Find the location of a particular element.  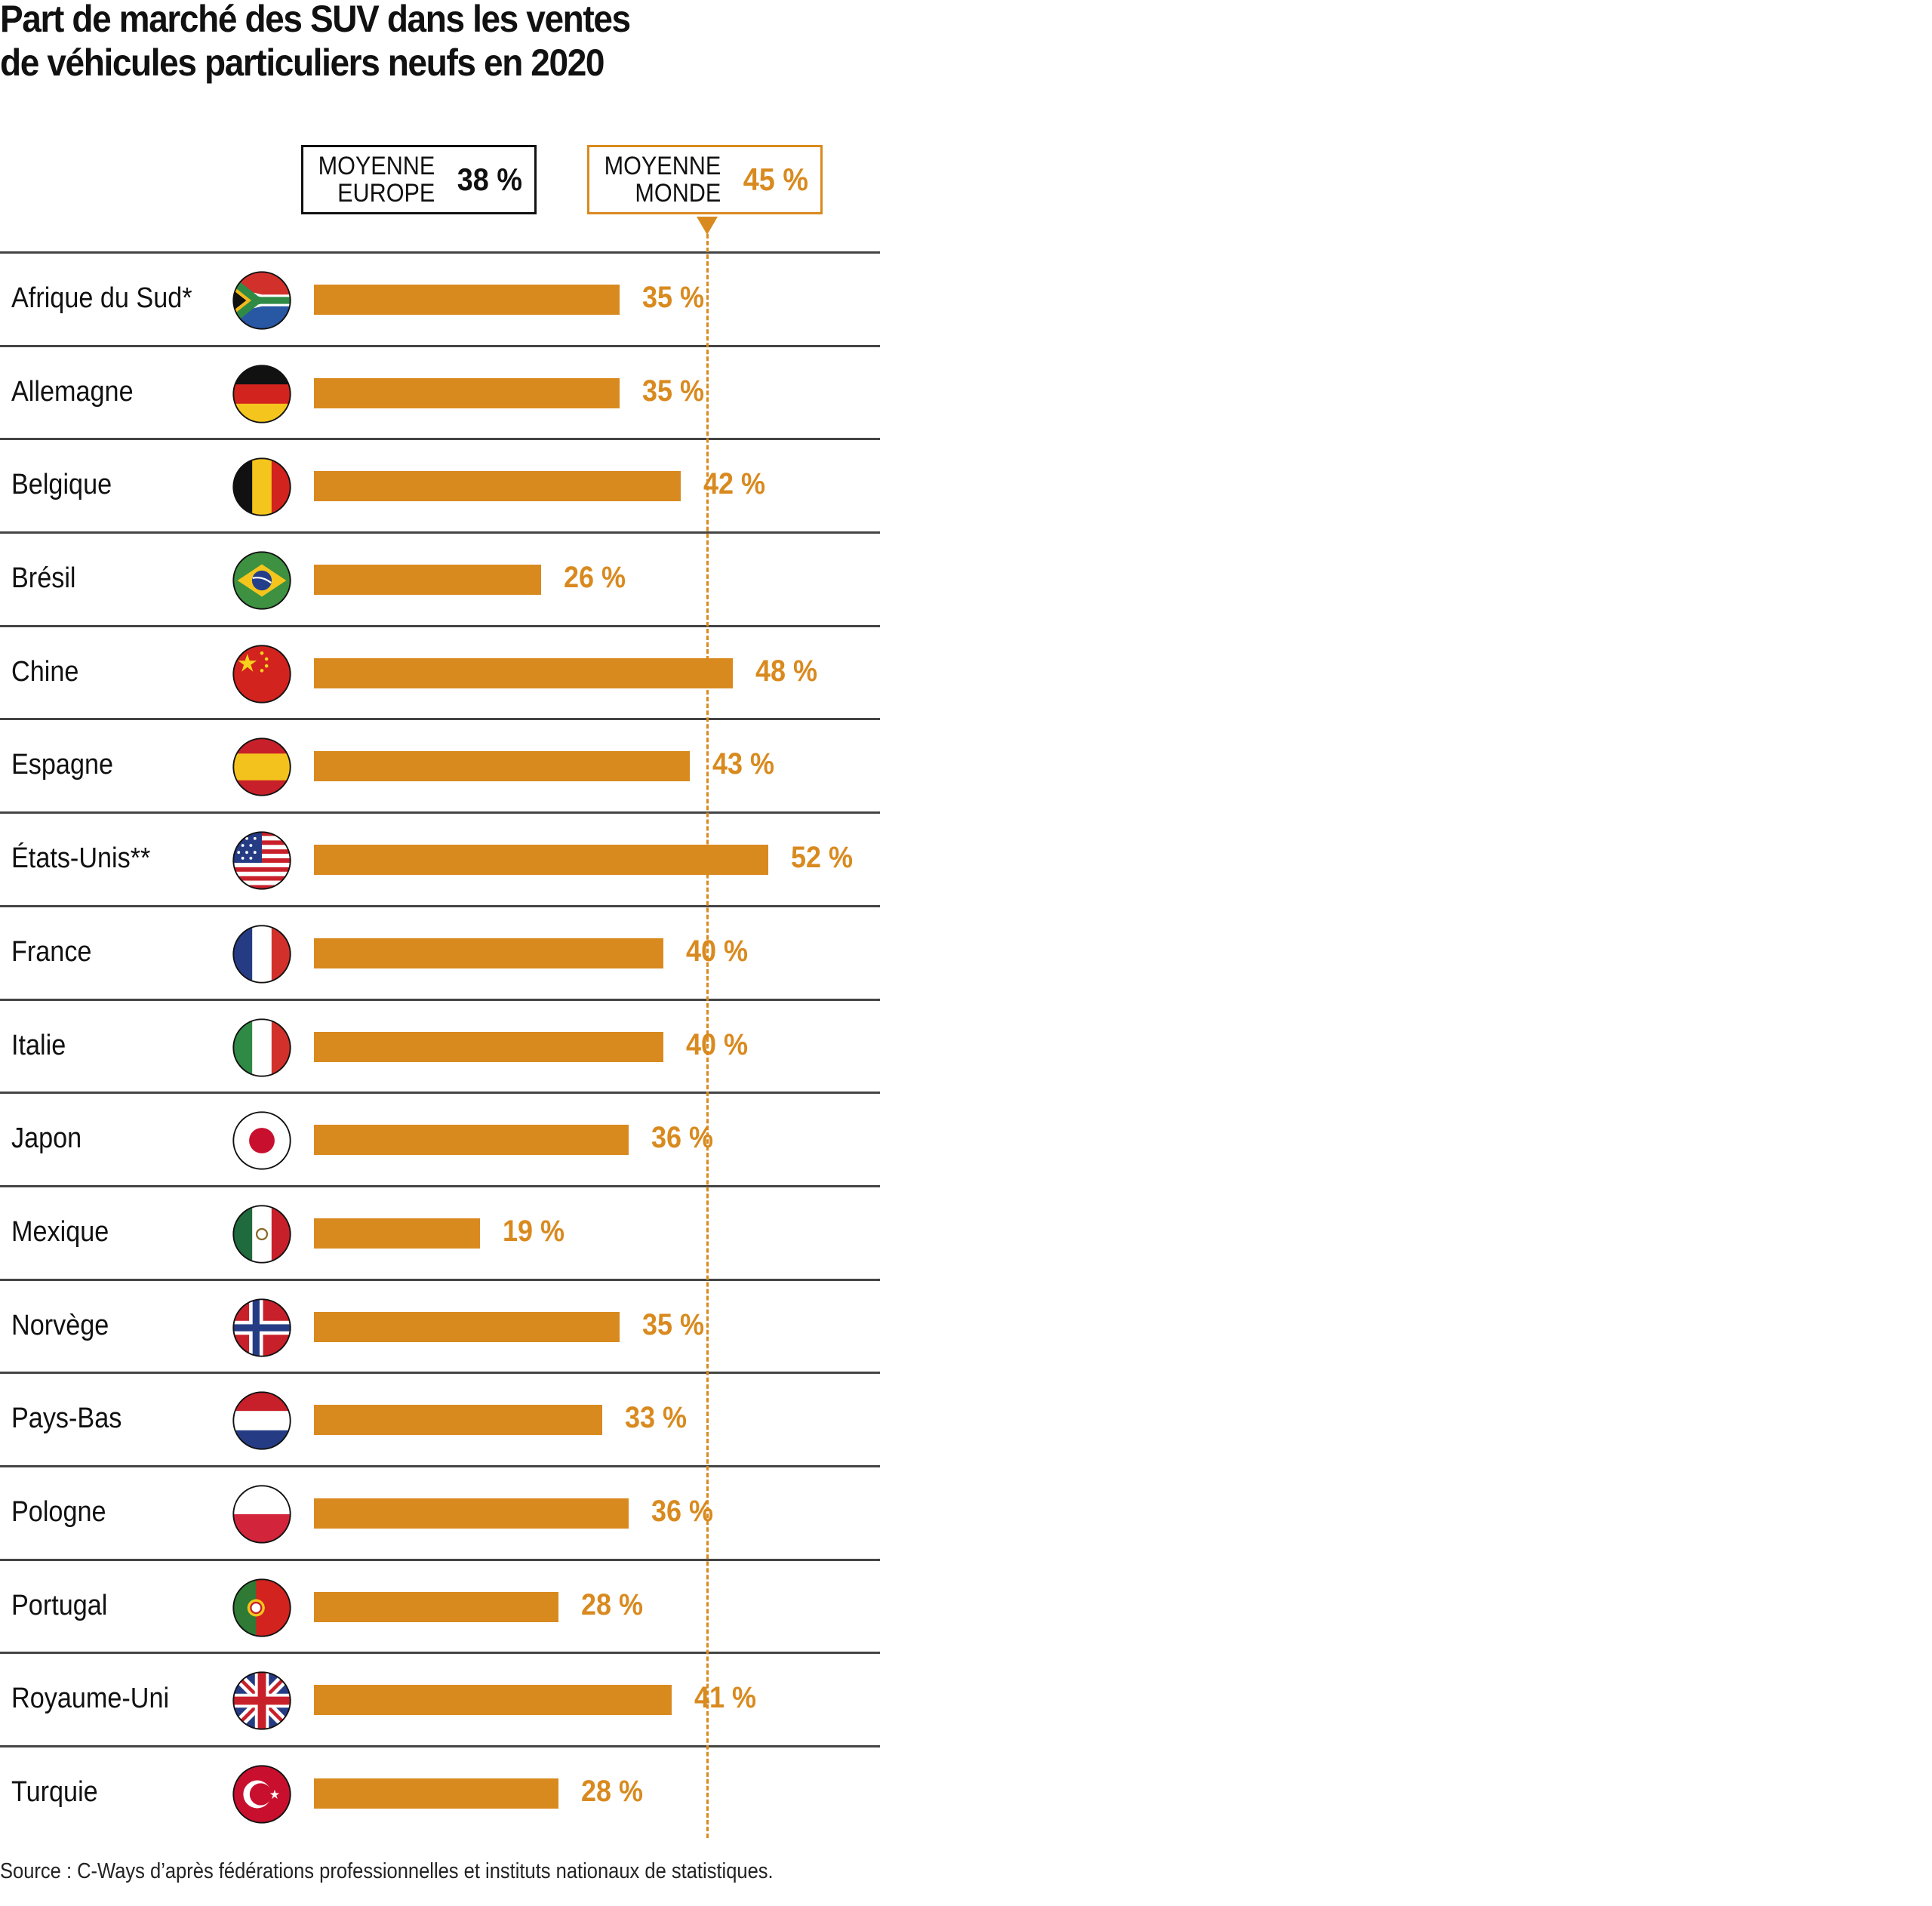

pt-flag-icon is located at coordinates (261, 1608).